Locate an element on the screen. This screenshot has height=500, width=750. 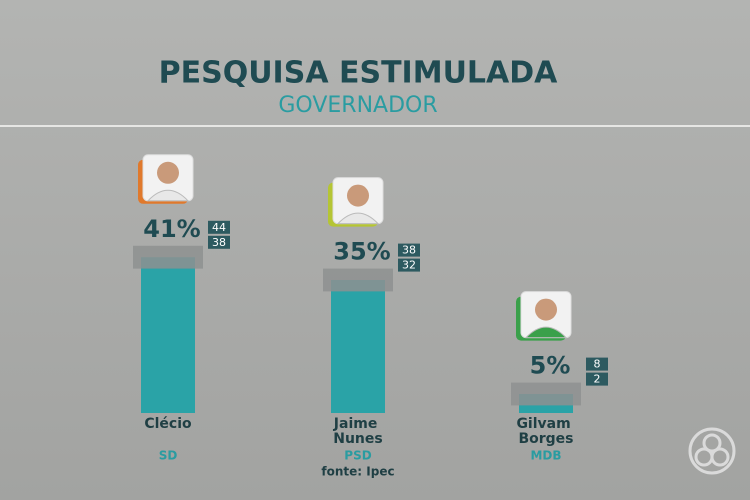
party-label: PSD is located at coordinates (357, 456).